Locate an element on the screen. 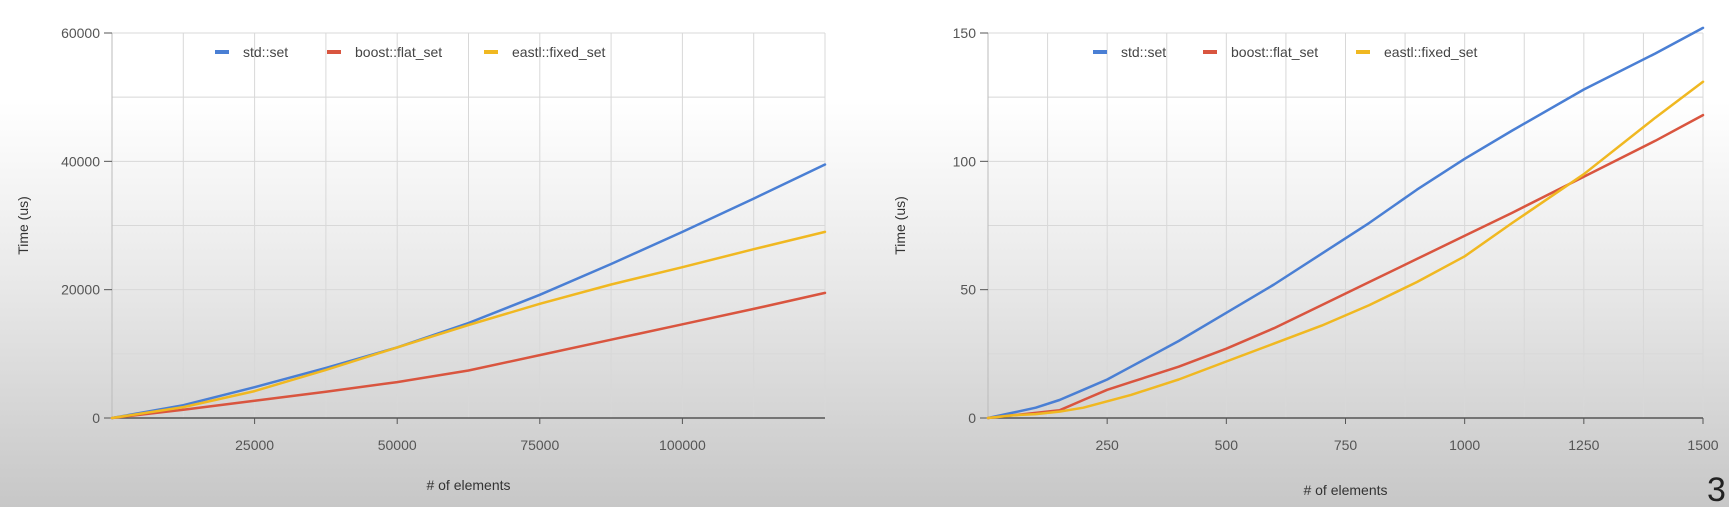 The image size is (1729, 510). y-tick-label: 40000 is located at coordinates (80, 161).